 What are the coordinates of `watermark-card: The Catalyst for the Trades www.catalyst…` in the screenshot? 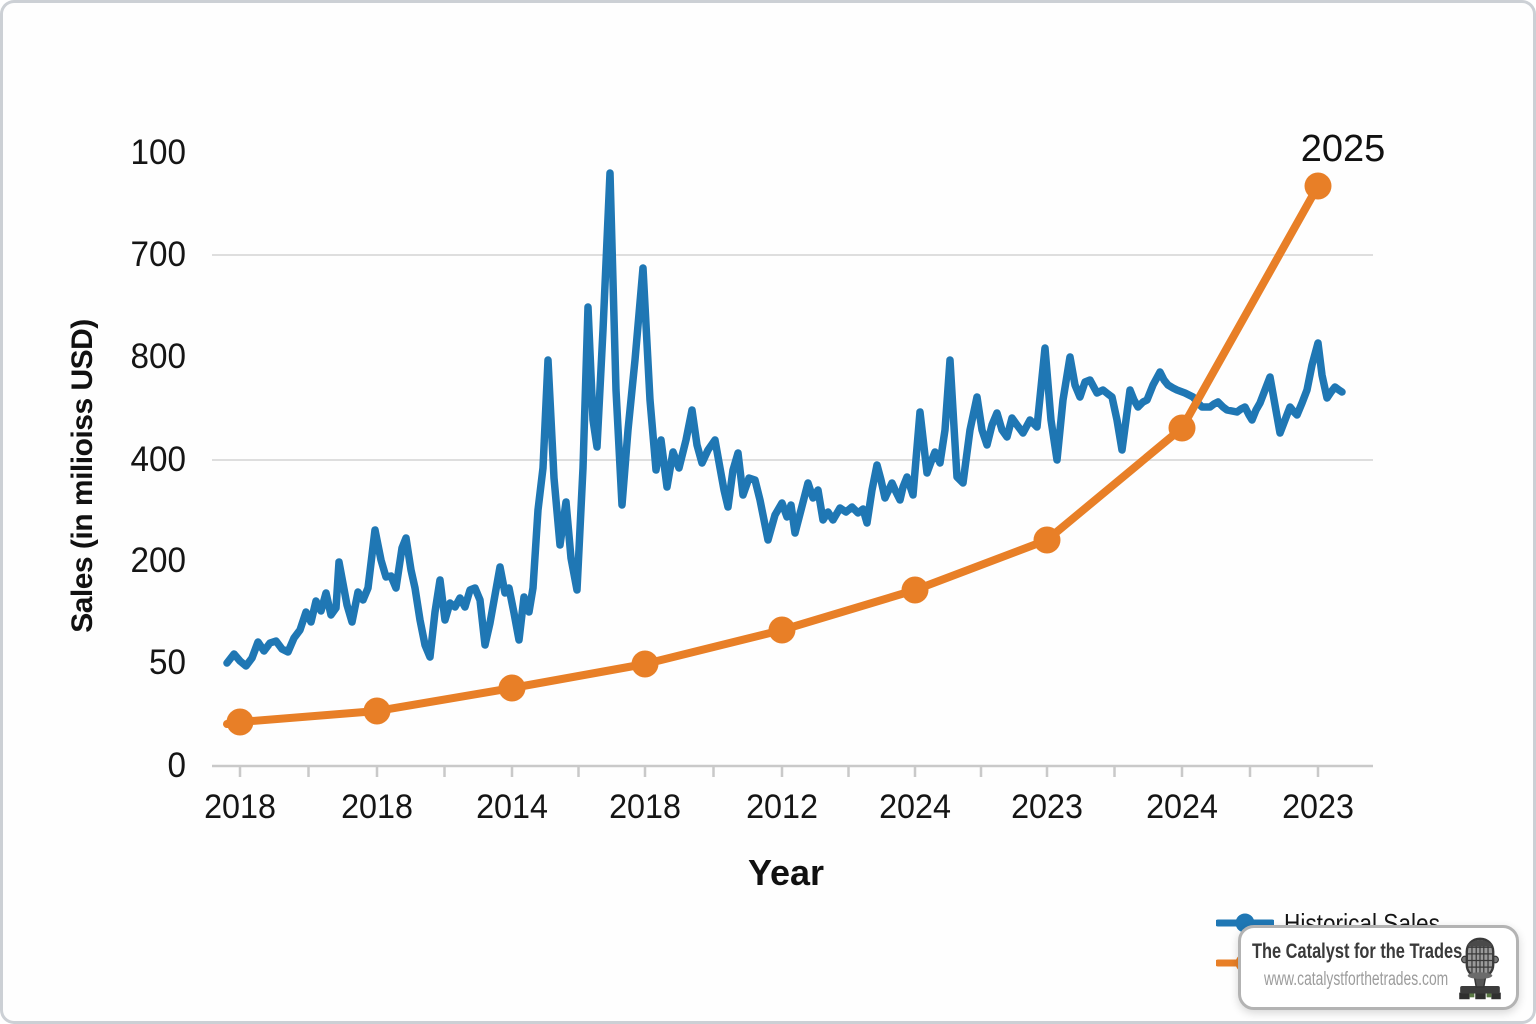 It's located at (1378, 967).